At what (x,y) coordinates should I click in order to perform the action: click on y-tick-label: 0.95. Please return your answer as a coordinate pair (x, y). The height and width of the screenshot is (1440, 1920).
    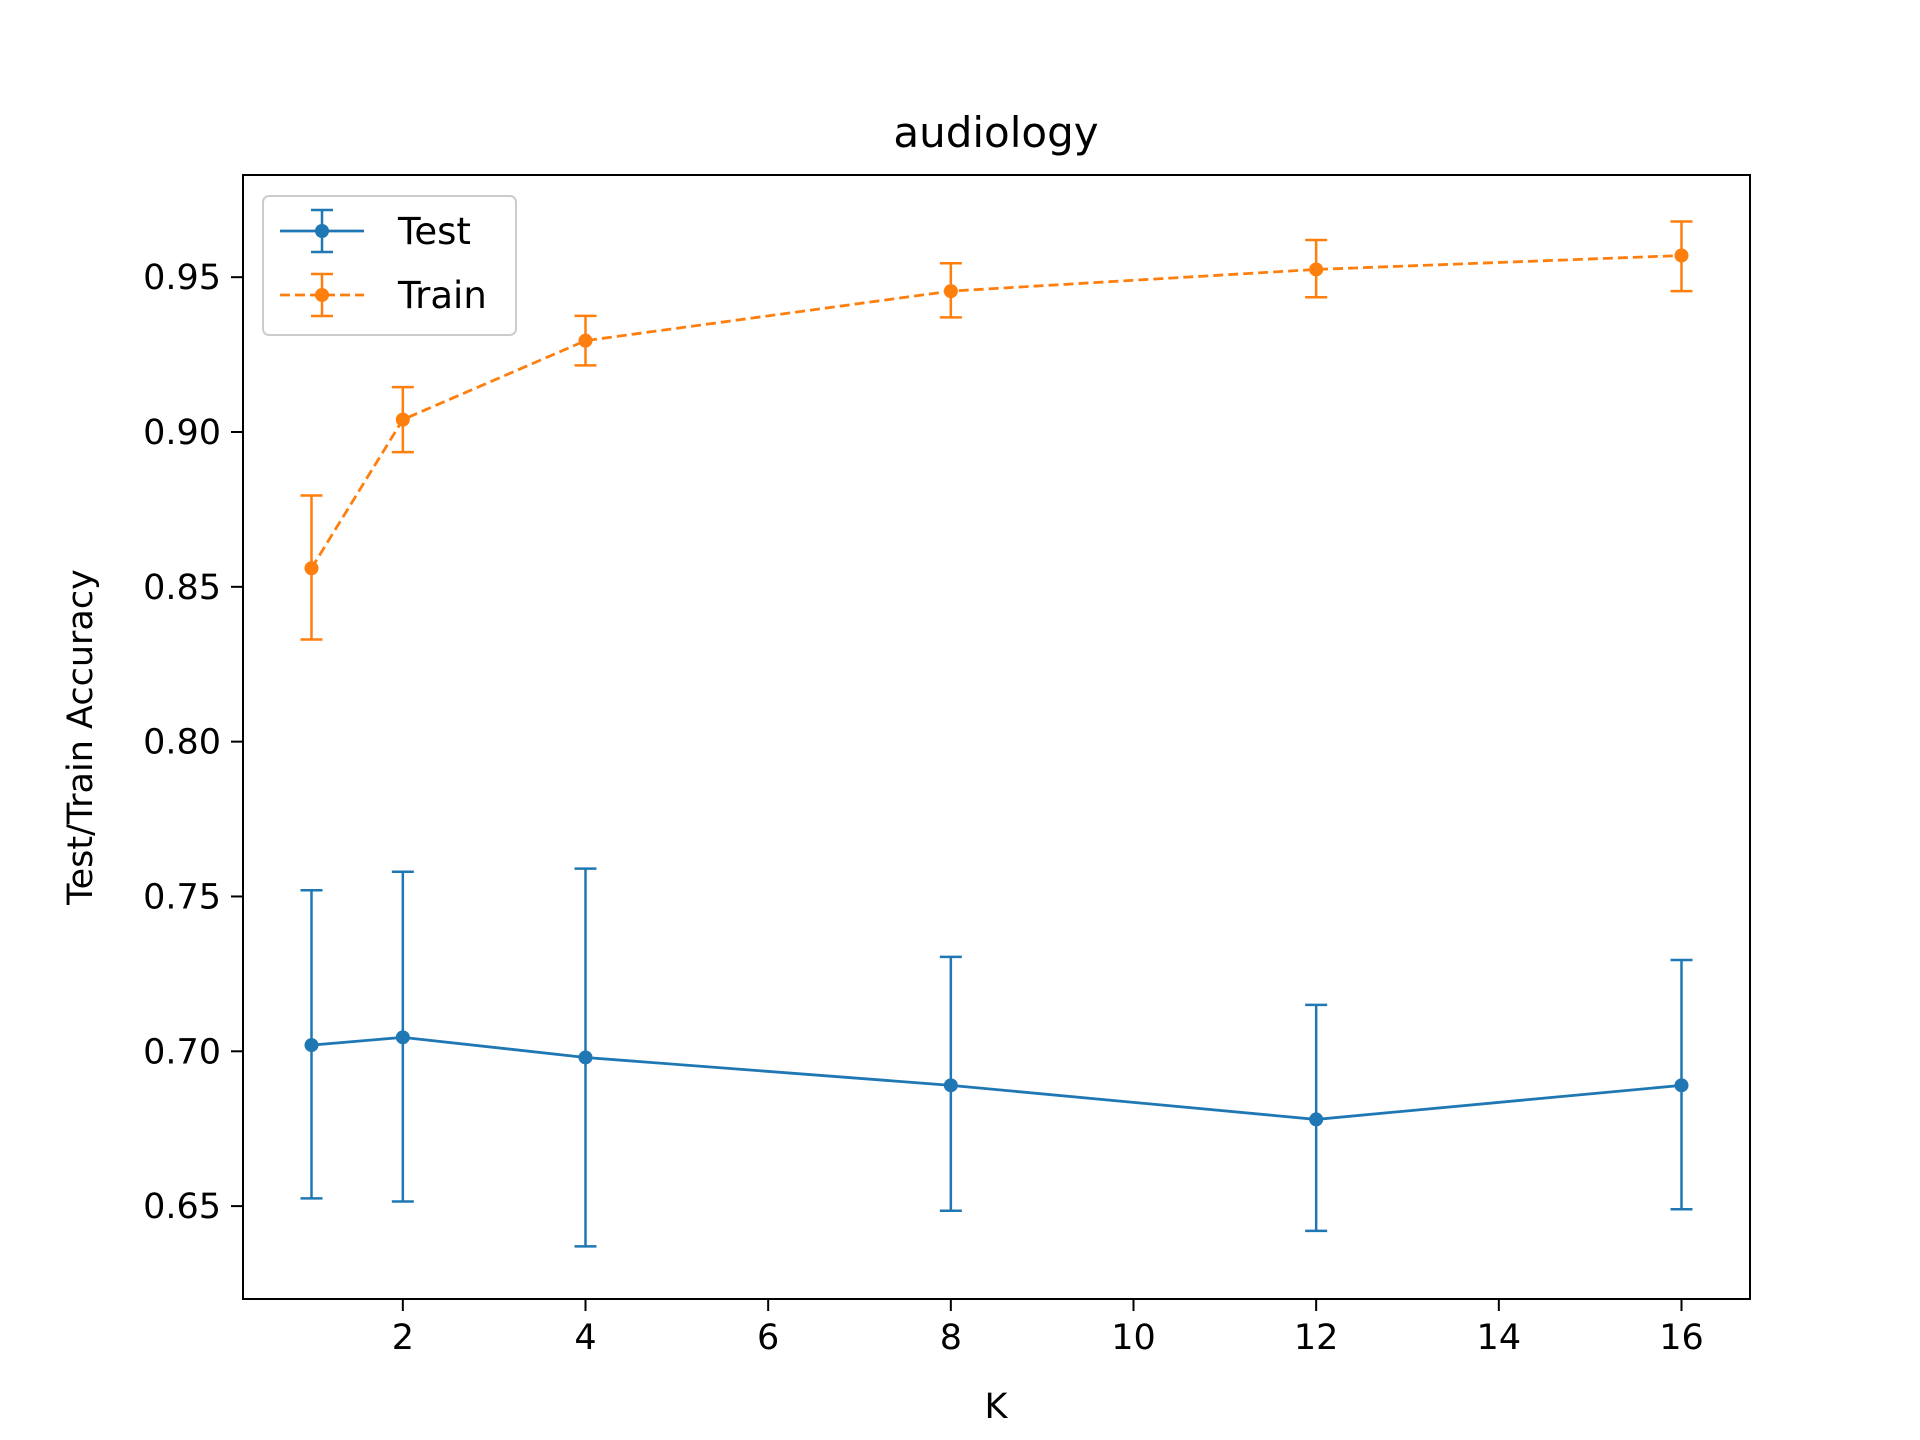
    Looking at the image, I should click on (182, 278).